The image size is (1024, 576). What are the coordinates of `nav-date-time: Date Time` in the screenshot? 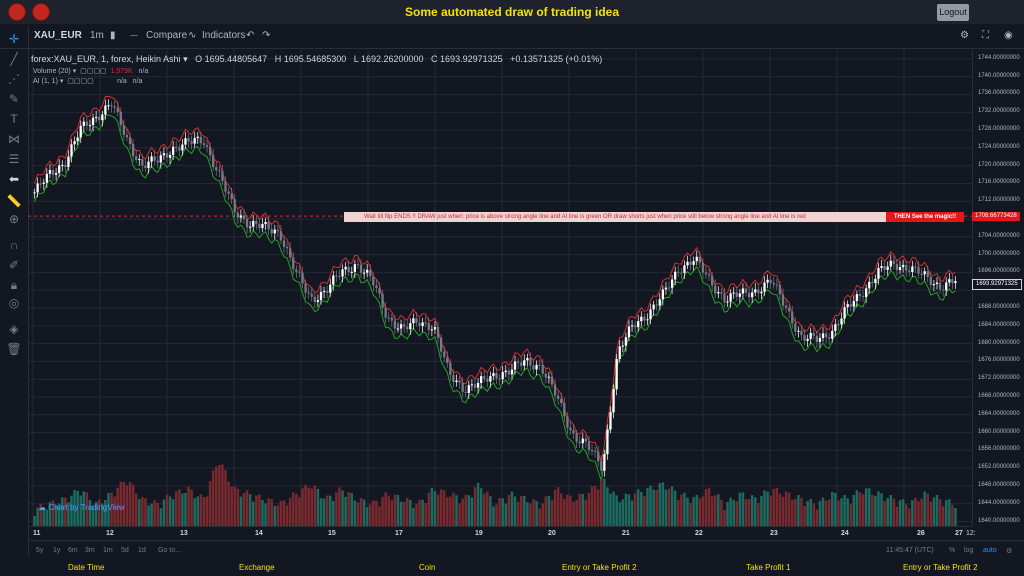 It's located at (86, 567).